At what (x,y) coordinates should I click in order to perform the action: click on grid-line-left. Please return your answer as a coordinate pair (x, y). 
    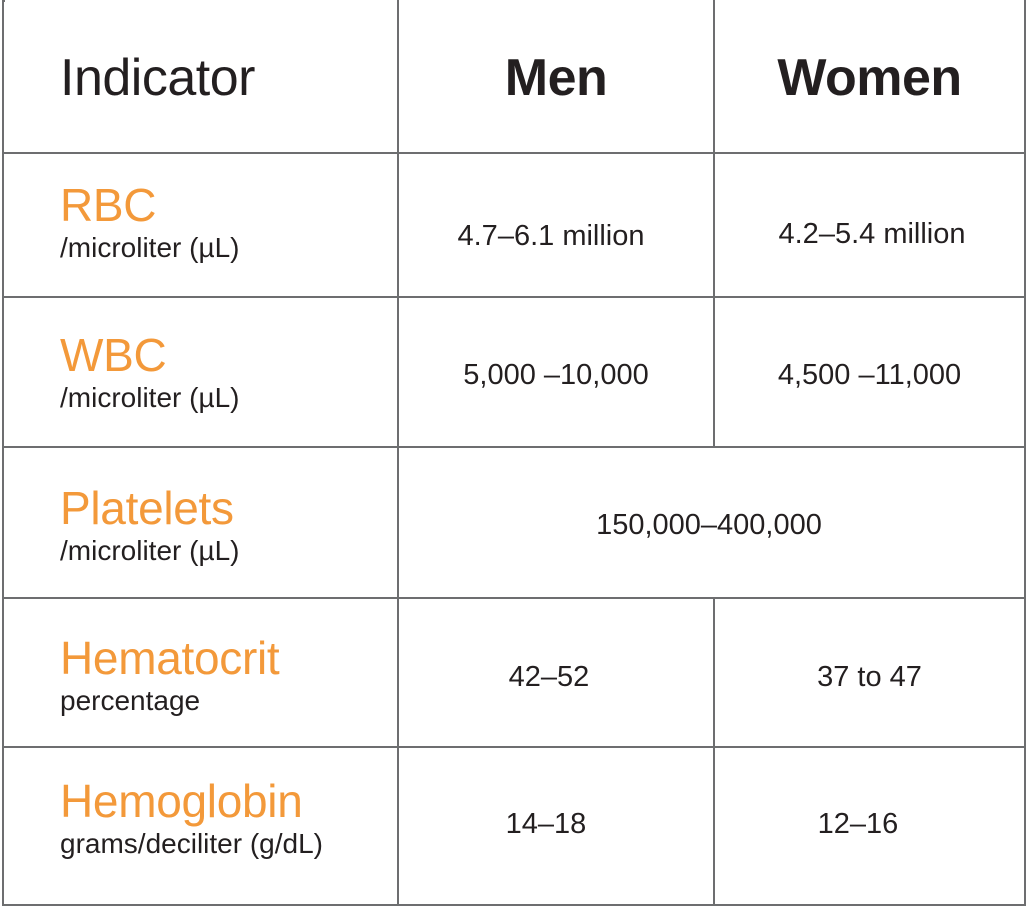
    Looking at the image, I should click on (3, 453).